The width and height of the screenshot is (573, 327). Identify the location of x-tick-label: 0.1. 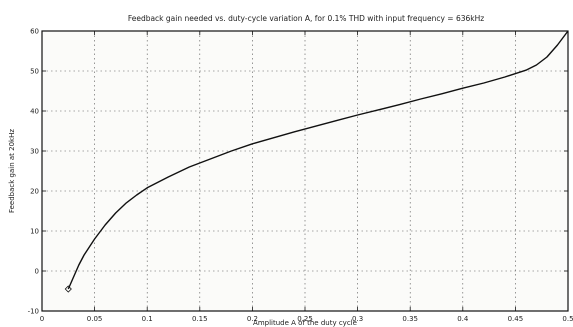
(147, 319).